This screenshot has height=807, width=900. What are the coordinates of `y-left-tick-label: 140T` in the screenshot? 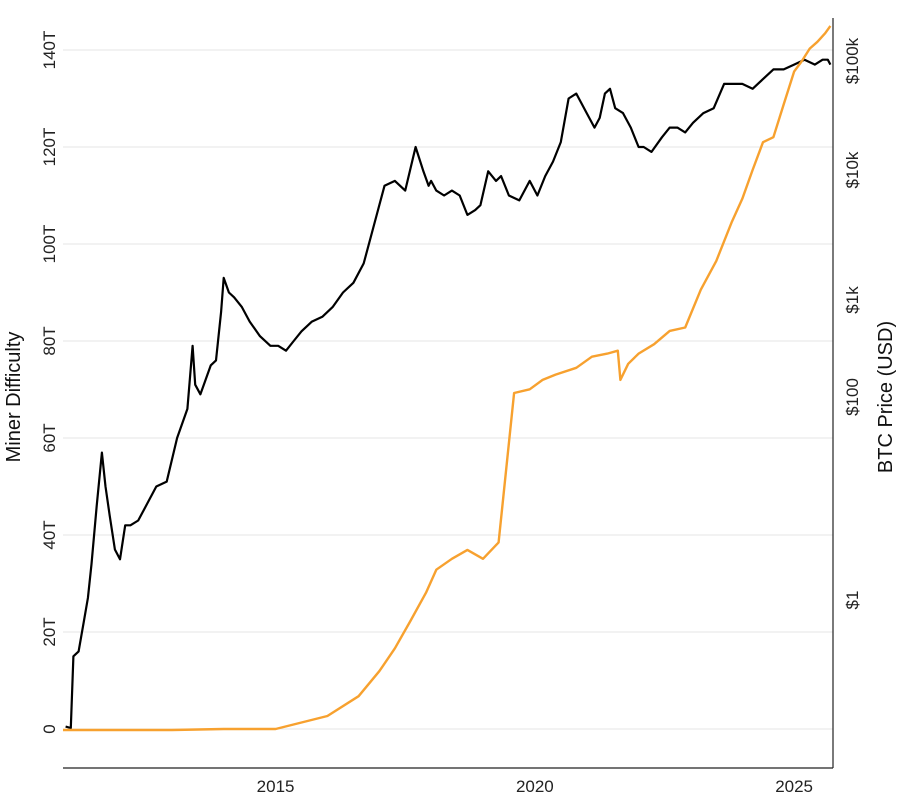 It's located at (49, 50).